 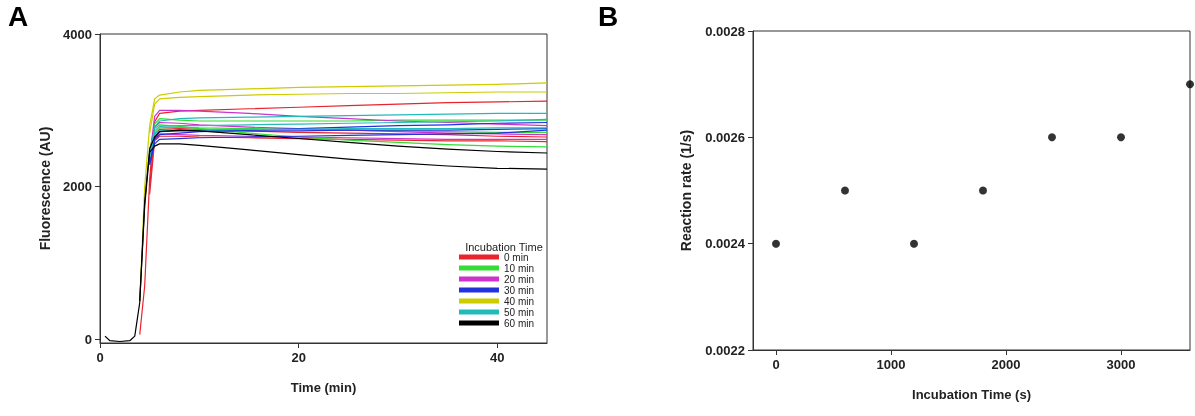 I want to click on legend-label: 30 min, so click(x=518, y=290).